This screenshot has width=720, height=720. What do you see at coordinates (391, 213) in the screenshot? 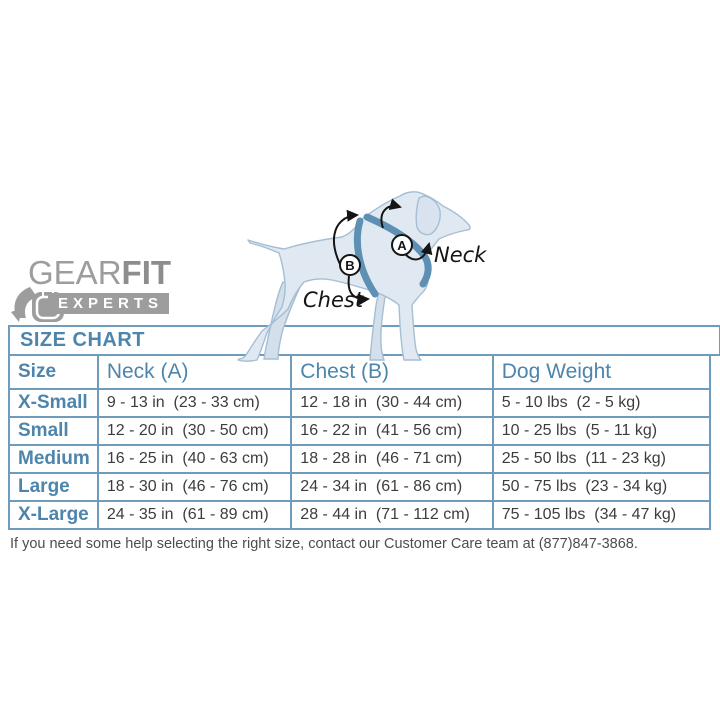
I see `neck-top-arrow` at bounding box center [391, 213].